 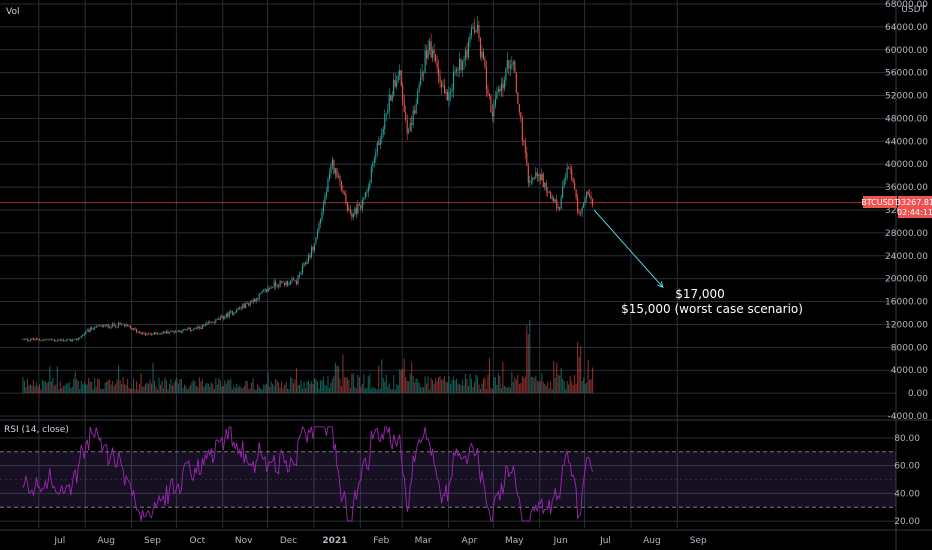 What do you see at coordinates (914, 202) in the screenshot?
I see `last-price-text: 33267.81` at bounding box center [914, 202].